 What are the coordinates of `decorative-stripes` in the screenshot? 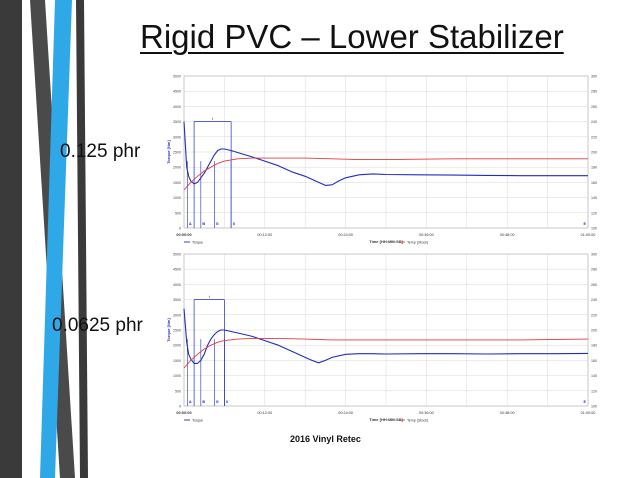 It's located at (44, 239).